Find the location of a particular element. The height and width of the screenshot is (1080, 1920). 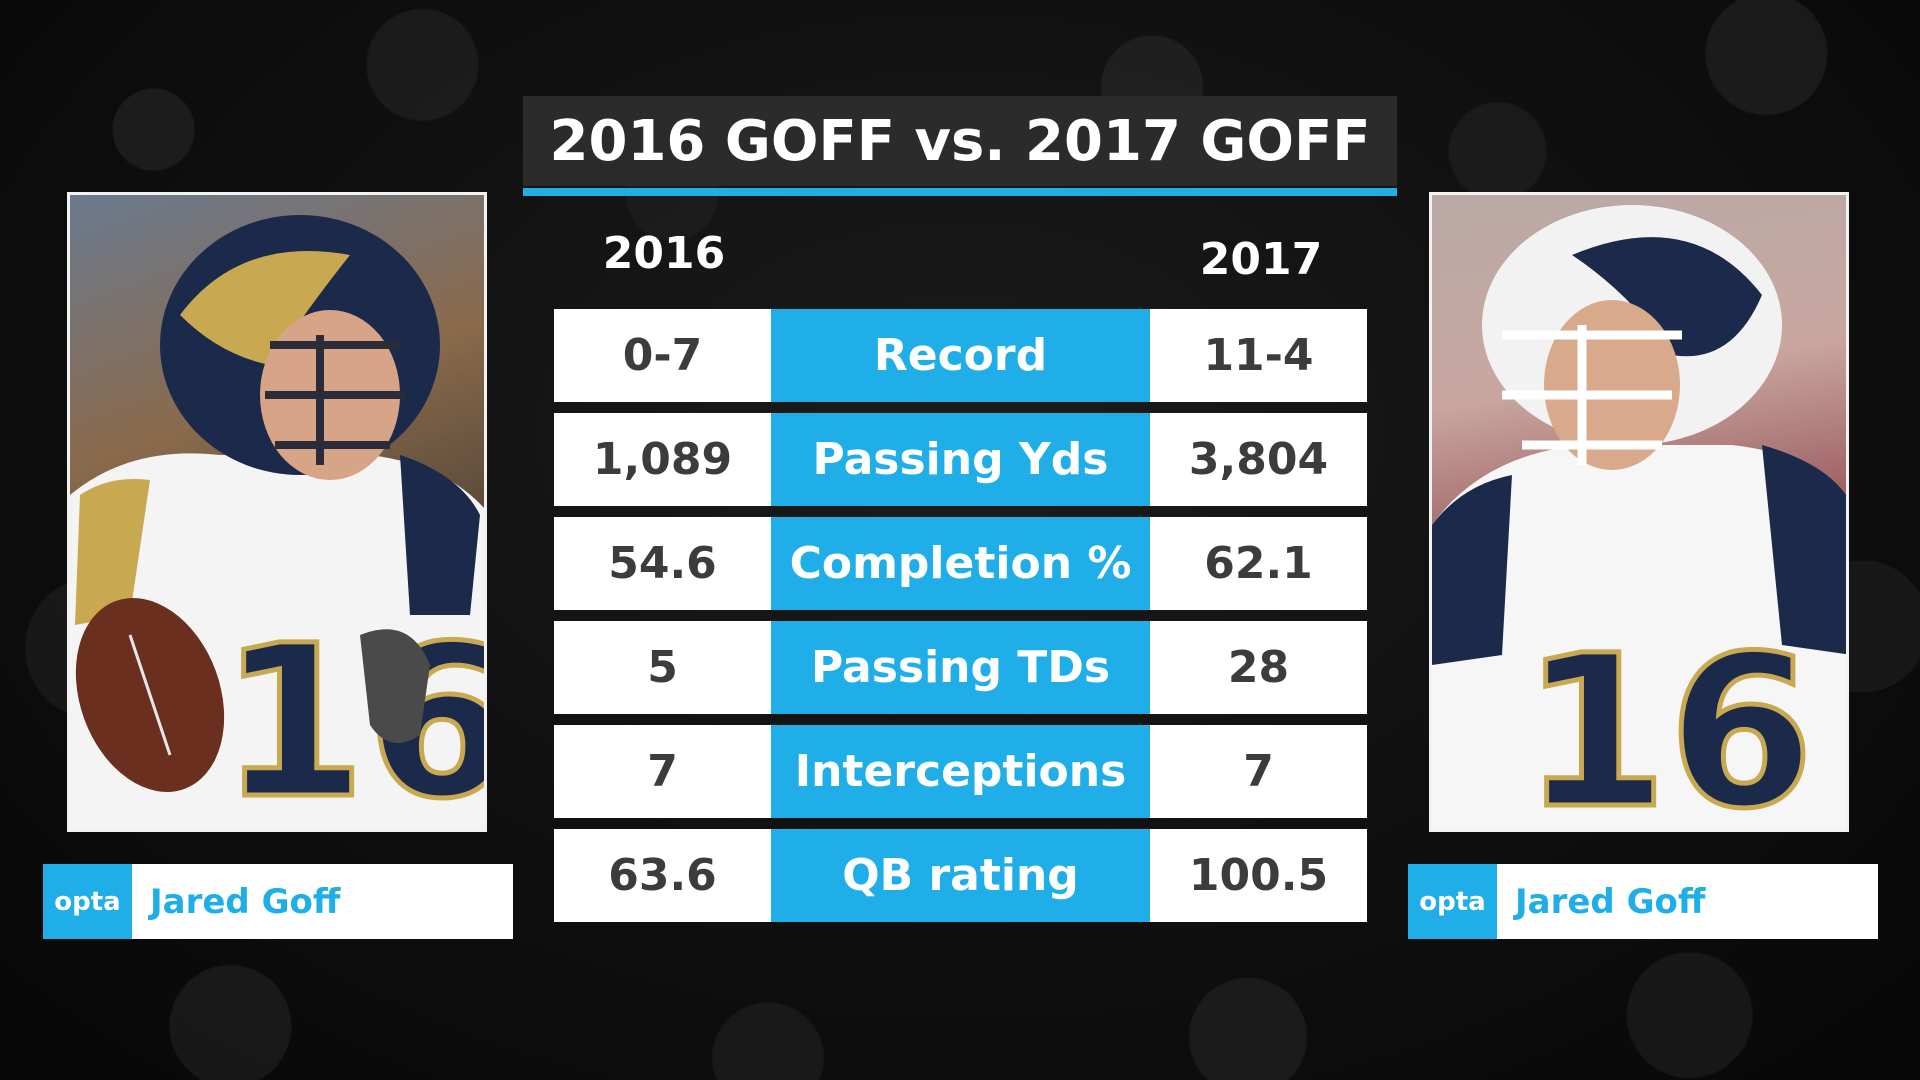

stat-row-passing-tds: 5 Passing TDs 28 is located at coordinates (960, 667).